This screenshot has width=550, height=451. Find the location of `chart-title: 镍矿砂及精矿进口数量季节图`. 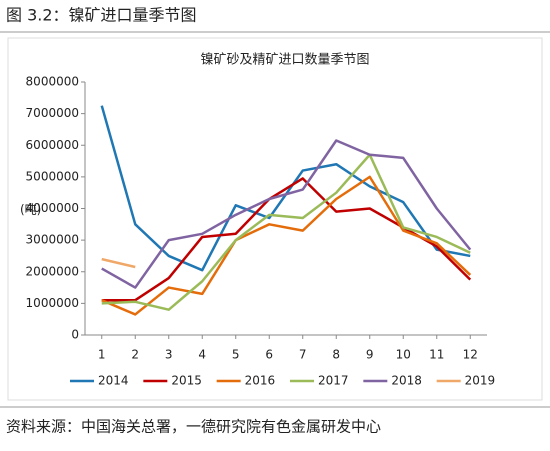

chart-title: 镍矿砂及精矿进口数量季节图 is located at coordinates (284, 60).